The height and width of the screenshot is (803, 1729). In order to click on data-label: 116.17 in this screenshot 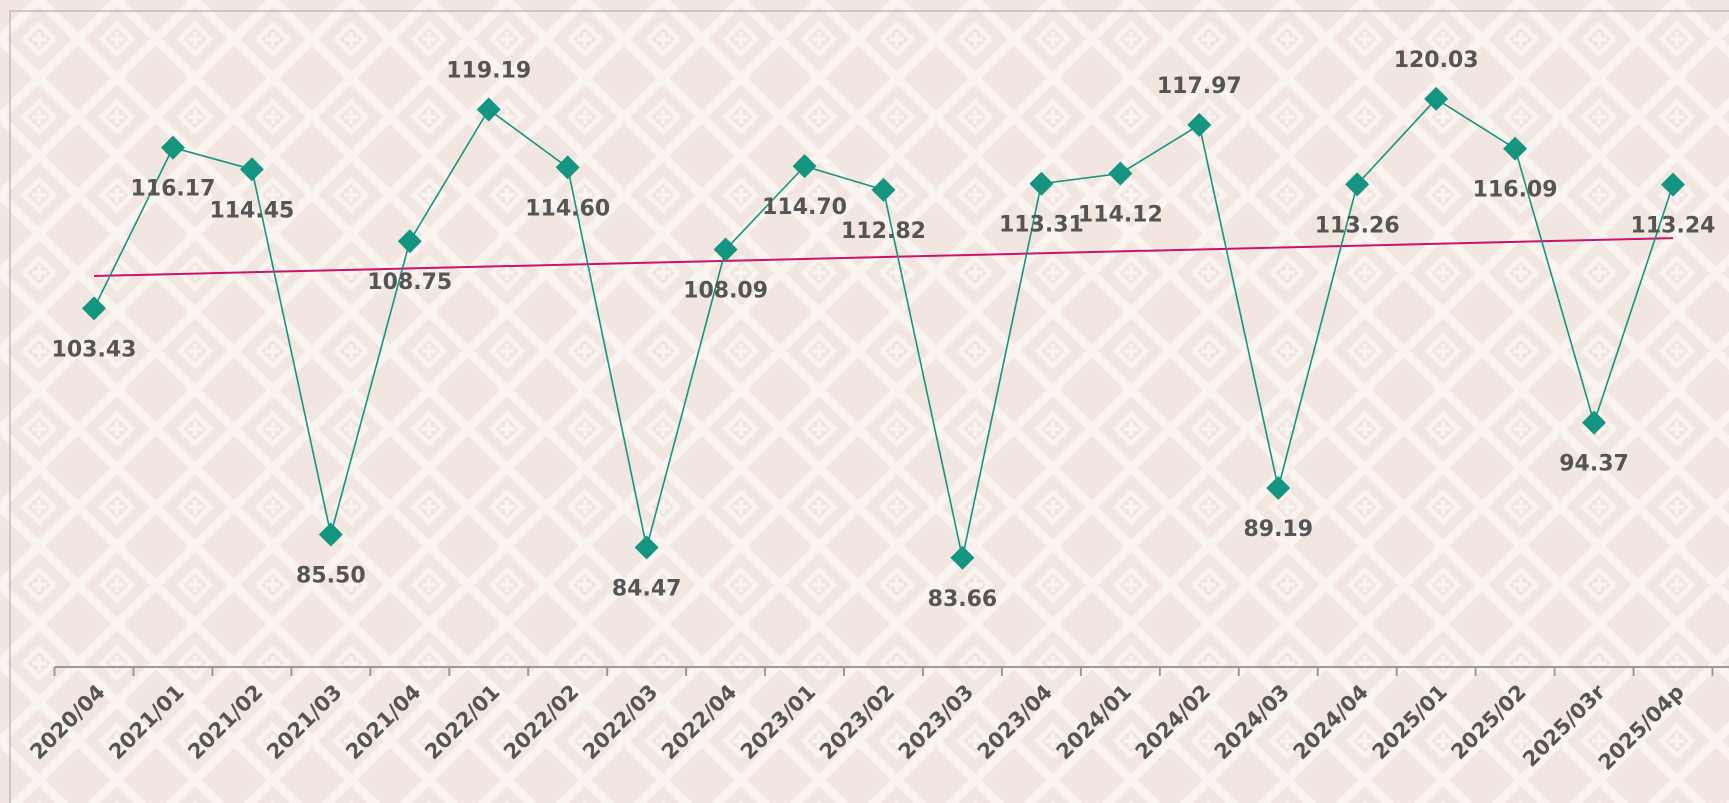, I will do `click(172, 189)`.